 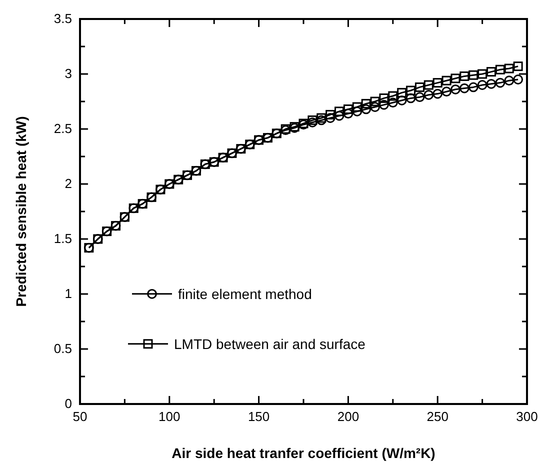 I want to click on y-tick-label: 0.5, so click(x=63, y=348).